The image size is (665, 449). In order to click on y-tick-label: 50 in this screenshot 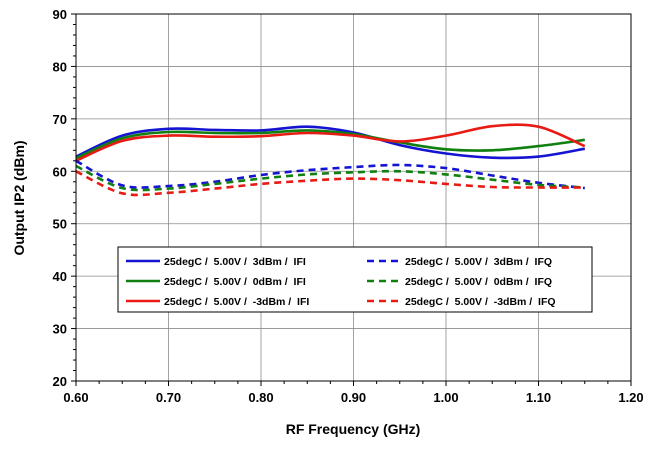, I will do `click(60, 224)`.